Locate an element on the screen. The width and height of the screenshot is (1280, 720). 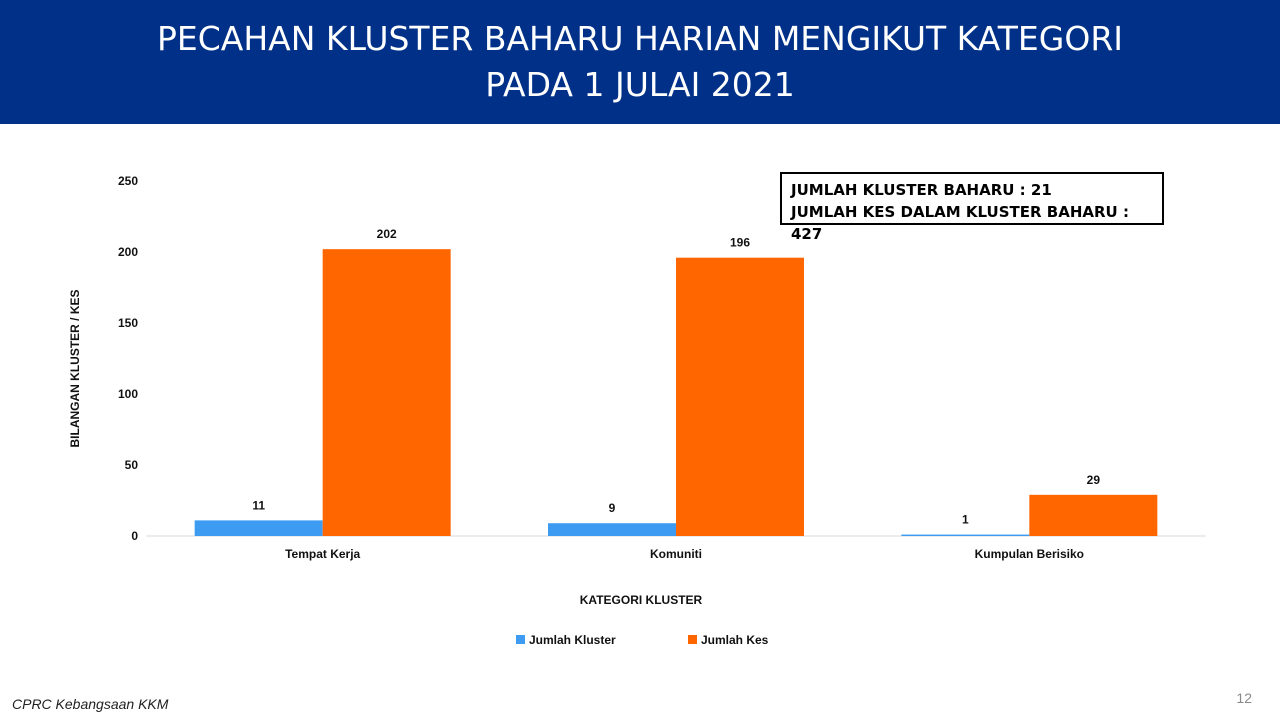
x-tick-label: Komuniti is located at coordinates (676, 554).